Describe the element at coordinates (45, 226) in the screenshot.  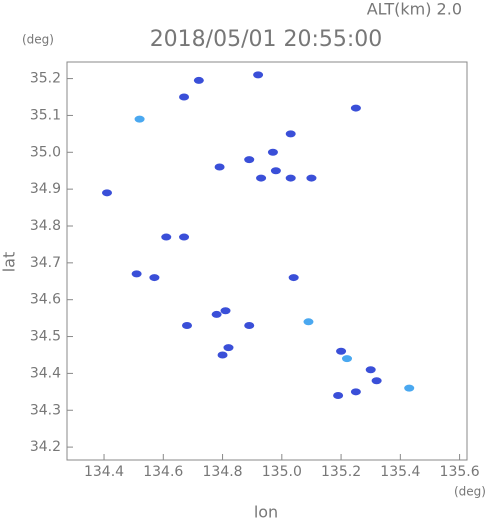
I see `y-tick-label: 34.8` at that location.